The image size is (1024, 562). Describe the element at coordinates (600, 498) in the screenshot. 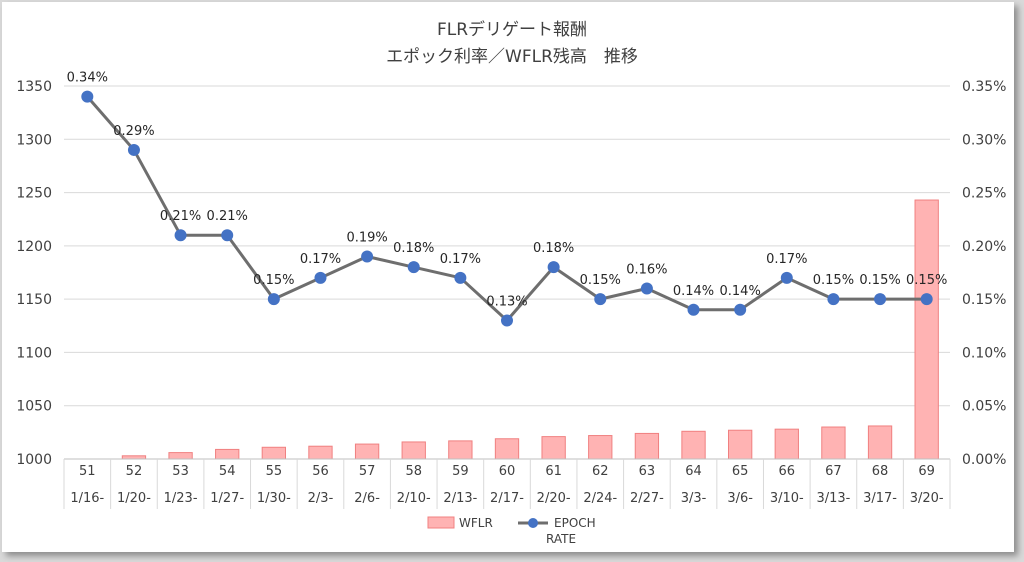

I see `date-label: 2/24-` at that location.